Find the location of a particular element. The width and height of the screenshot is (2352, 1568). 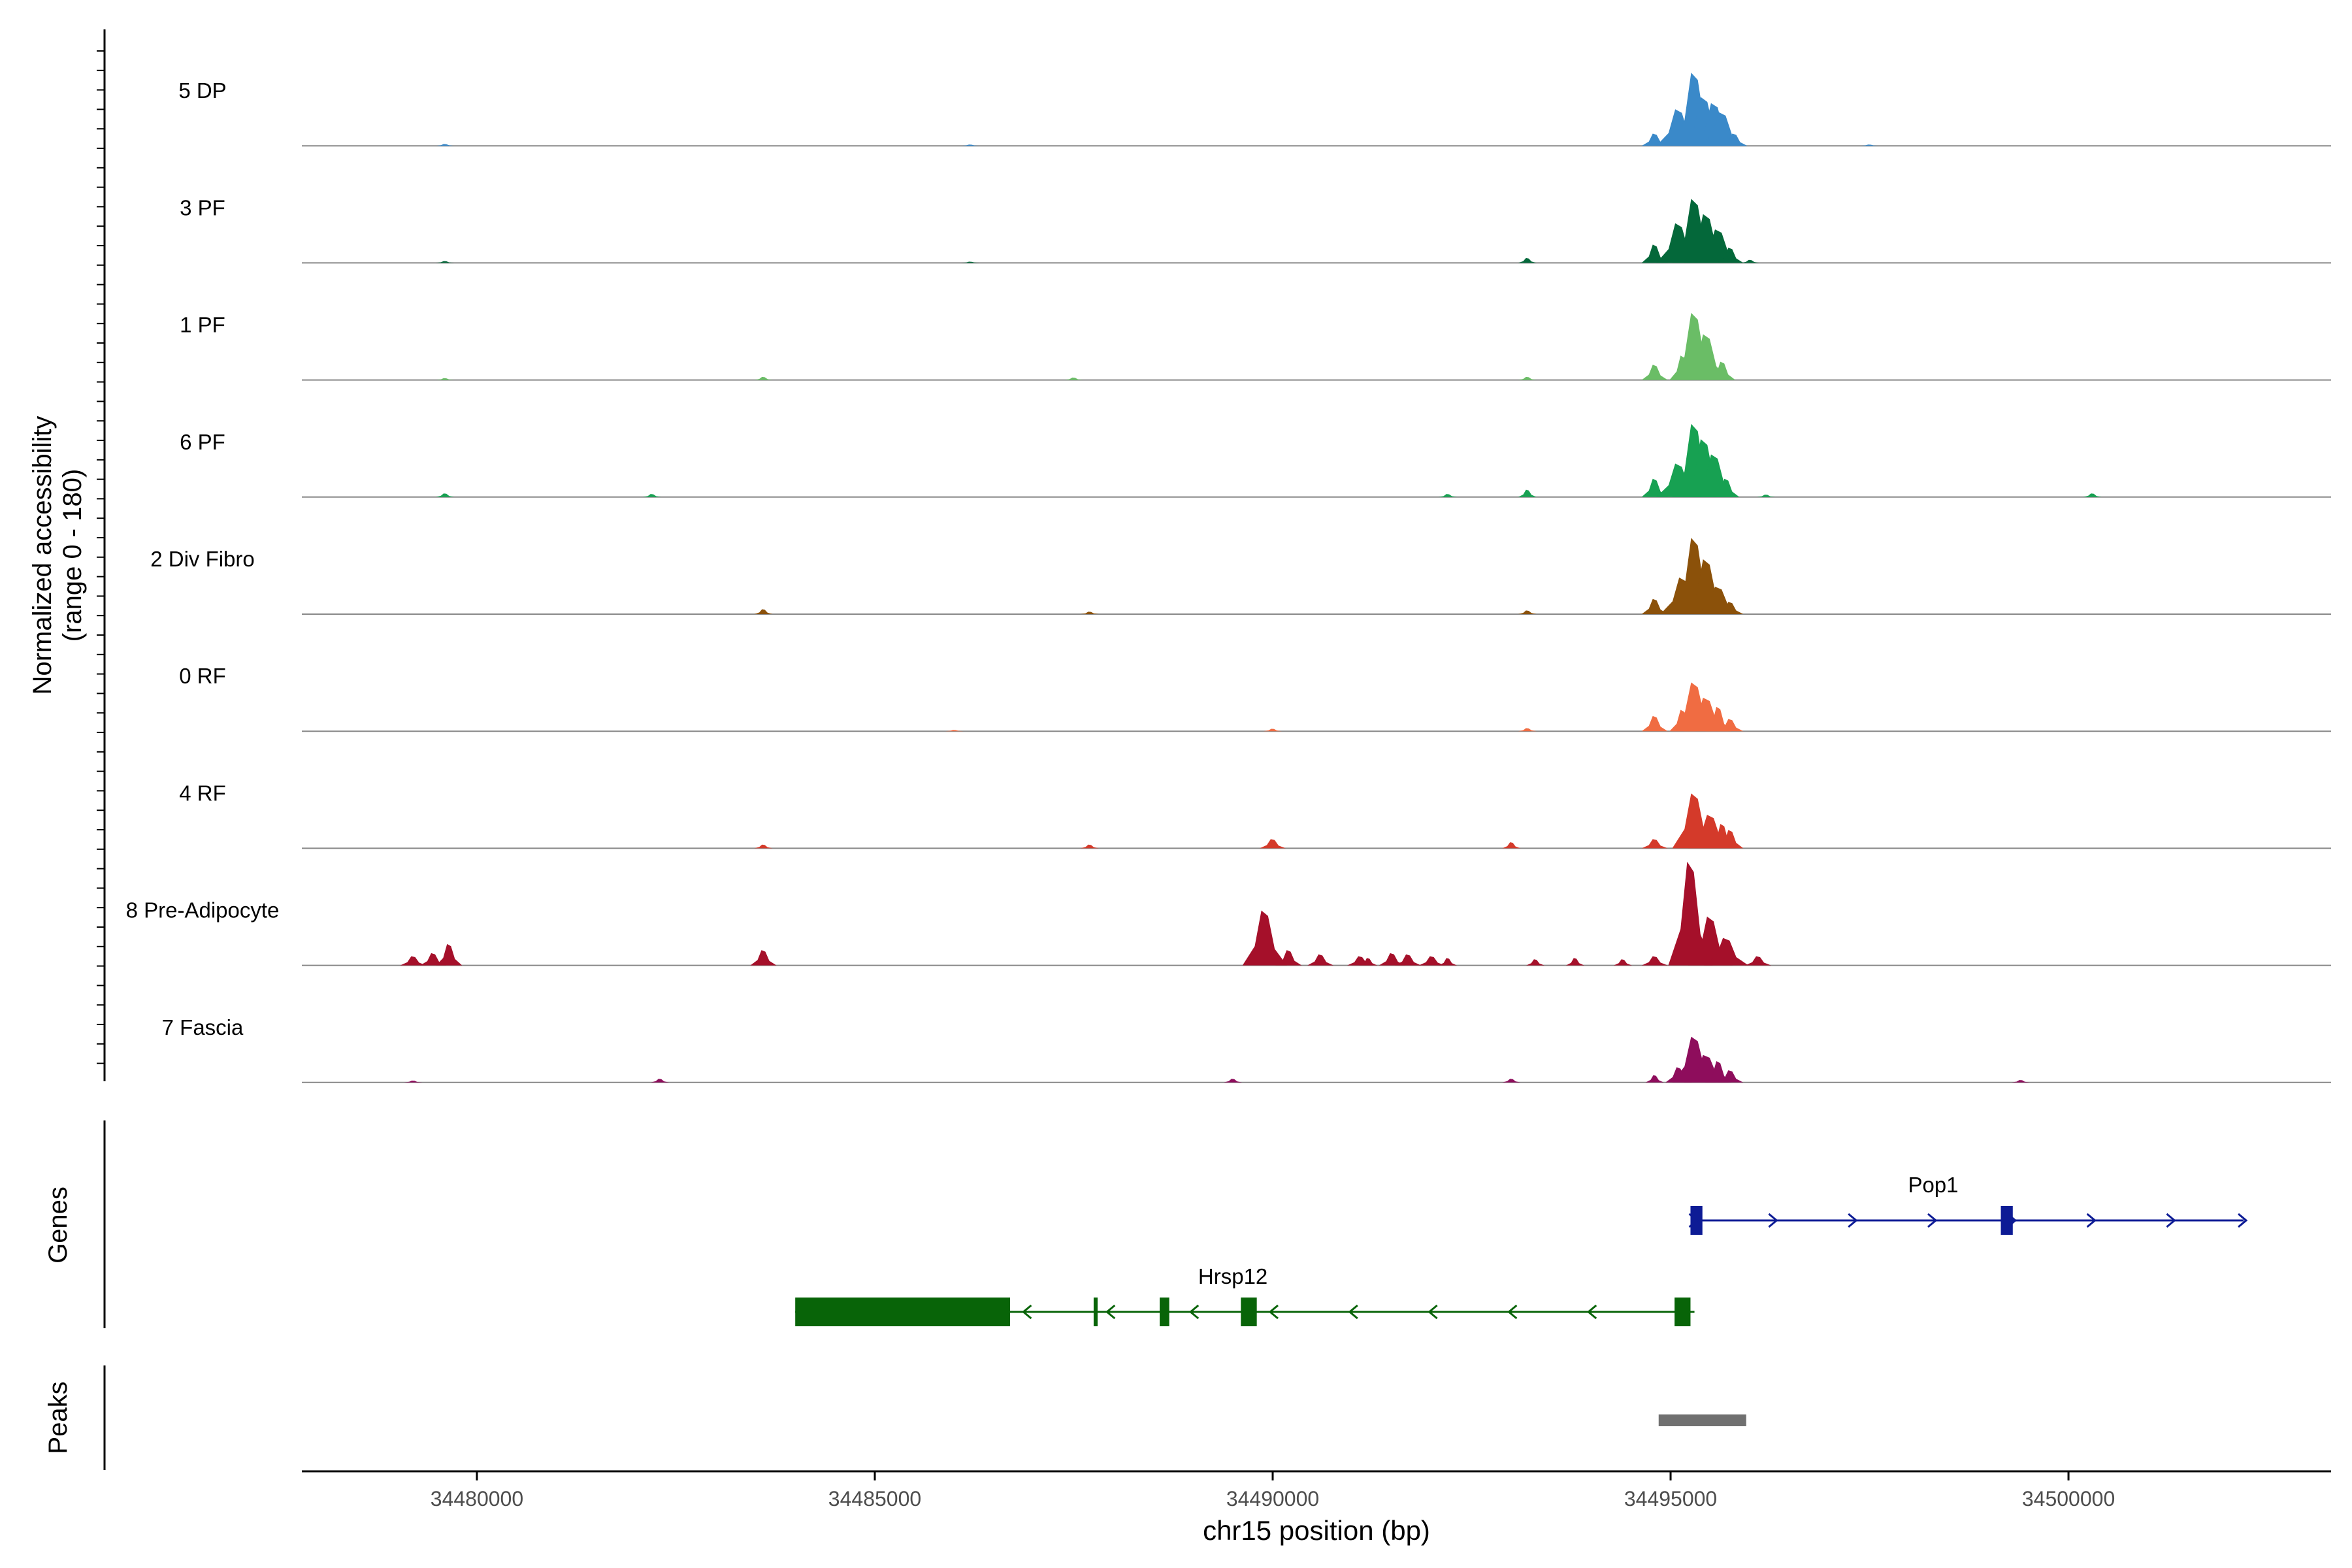

x-tick-label: 34495000 is located at coordinates (1670, 1499).